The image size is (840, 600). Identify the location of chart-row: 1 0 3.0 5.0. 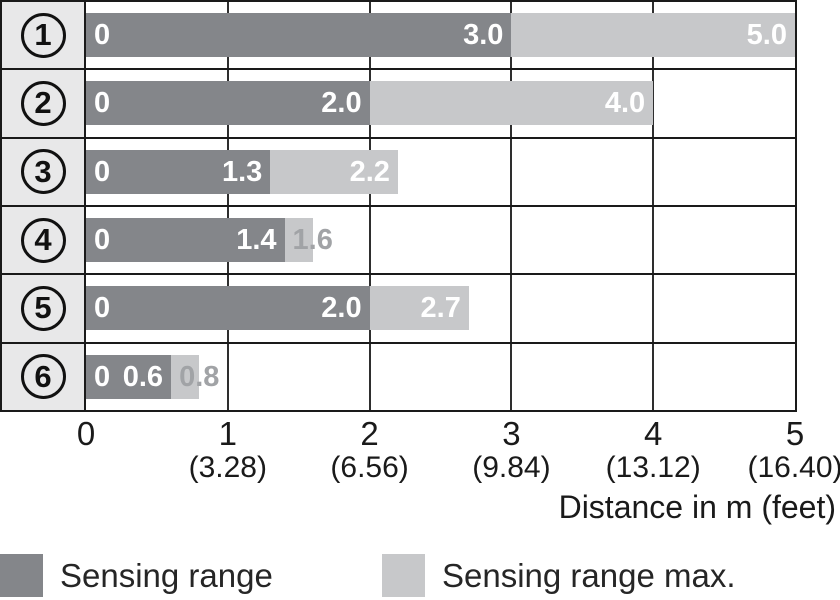
(398, 36).